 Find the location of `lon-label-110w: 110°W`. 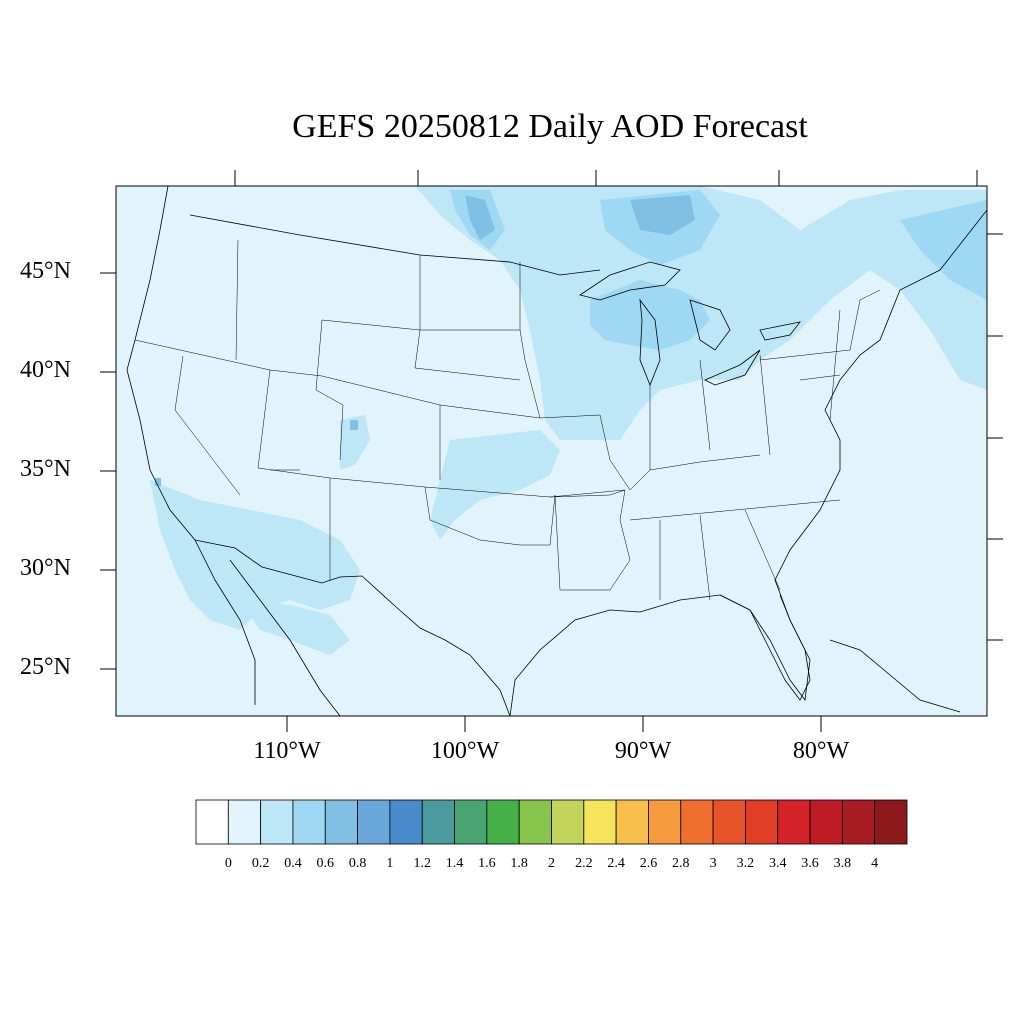

lon-label-110w: 110°W is located at coordinates (287, 751).